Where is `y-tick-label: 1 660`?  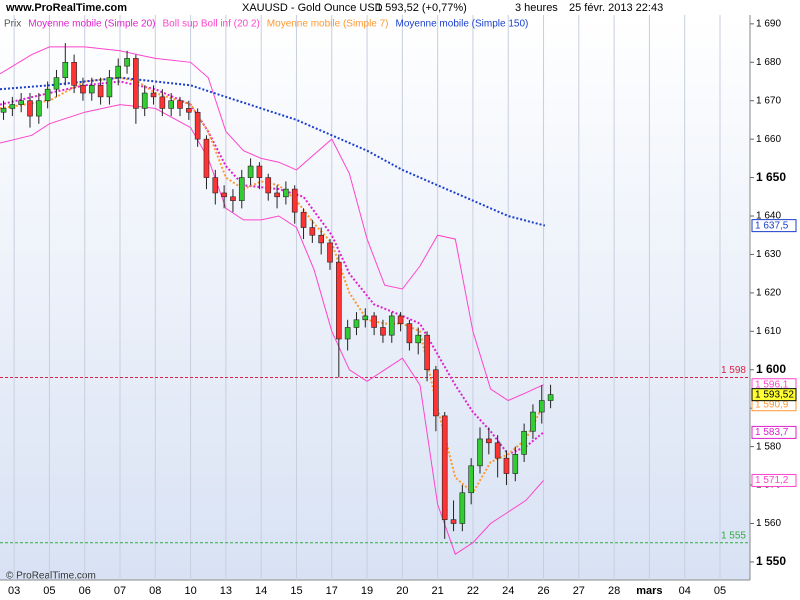 y-tick-label: 1 660 is located at coordinates (768, 139).